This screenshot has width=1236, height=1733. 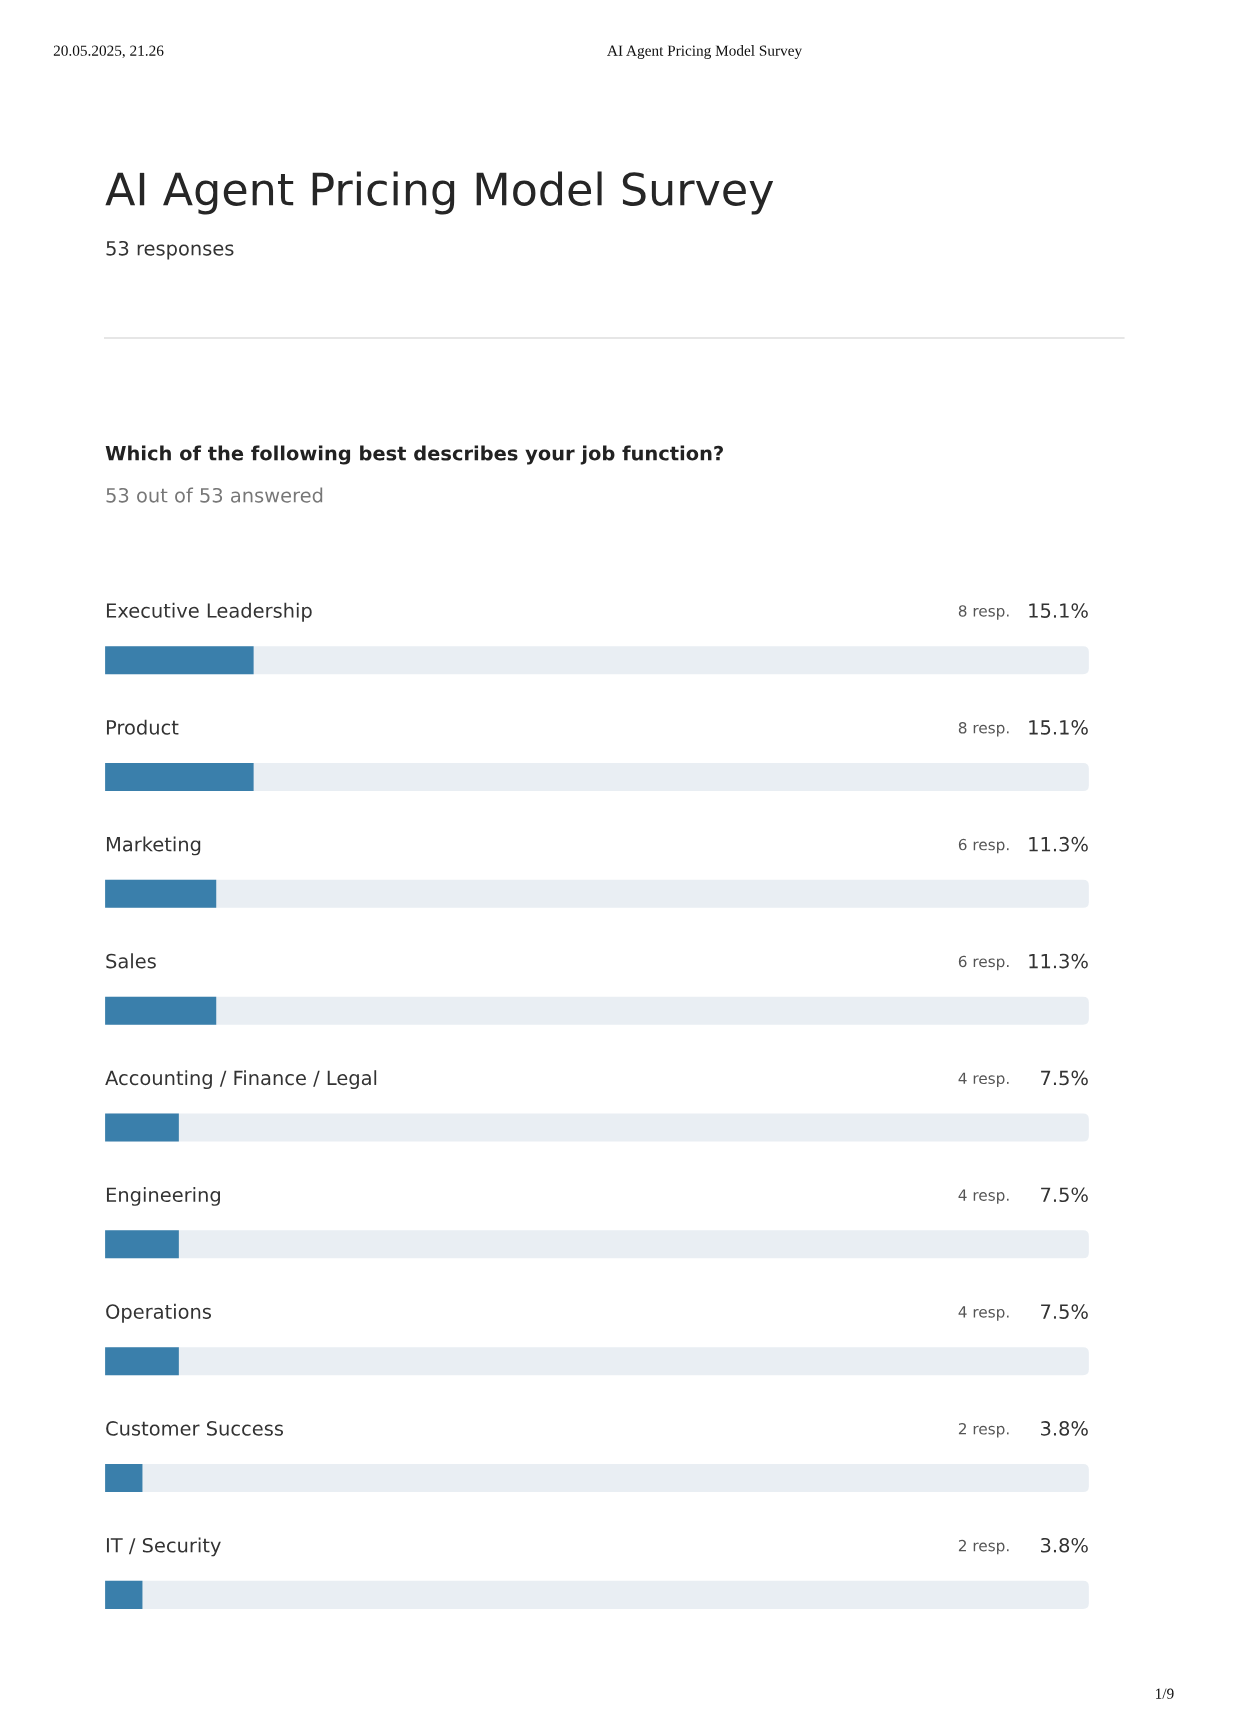 I want to click on y-tick-label: Sales, so click(x=131, y=961).